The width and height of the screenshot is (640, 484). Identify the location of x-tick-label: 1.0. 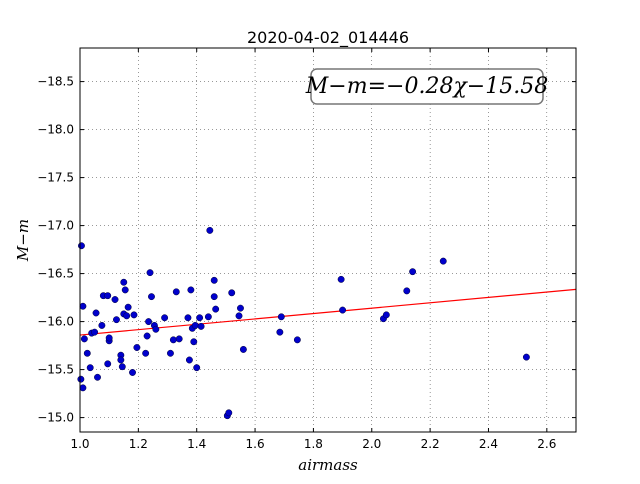
(79, 444).